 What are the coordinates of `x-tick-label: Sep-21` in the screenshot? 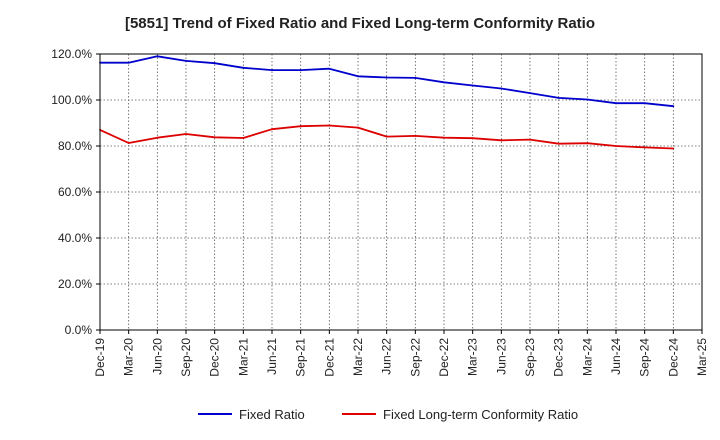 It's located at (301, 357).